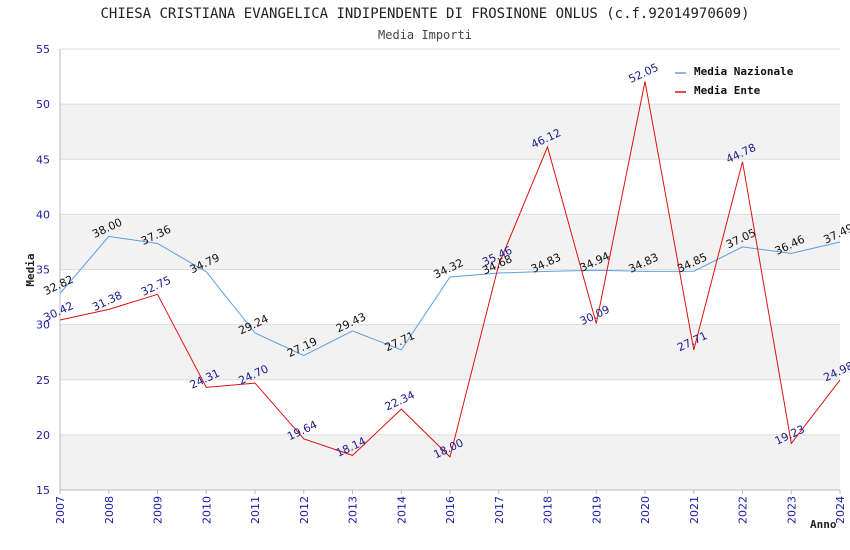 Image resolution: width=850 pixels, height=550 pixels. Describe the element at coordinates (43, 159) in the screenshot. I see `y-tick-label: 45` at that location.